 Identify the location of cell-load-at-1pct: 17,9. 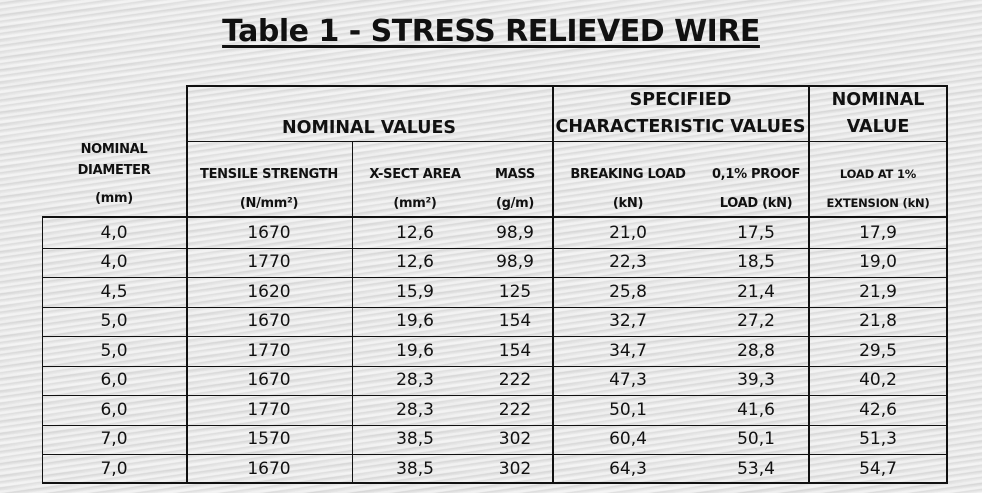
(878, 232).